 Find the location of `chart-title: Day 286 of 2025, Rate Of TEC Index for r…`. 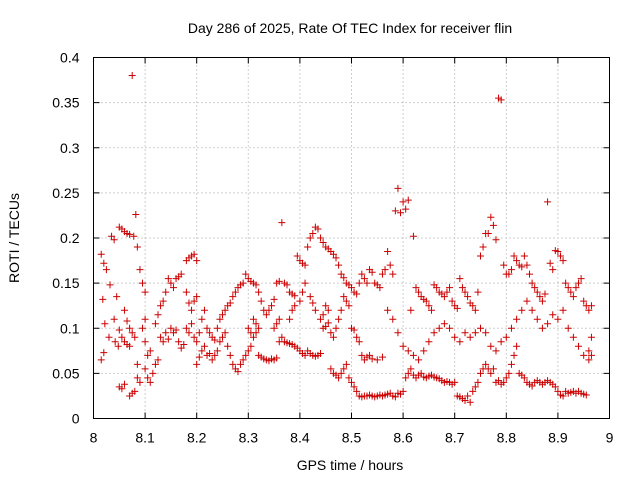

chart-title: Day 286 of 2025, Rate Of TEC Index for r… is located at coordinates (350, 28).